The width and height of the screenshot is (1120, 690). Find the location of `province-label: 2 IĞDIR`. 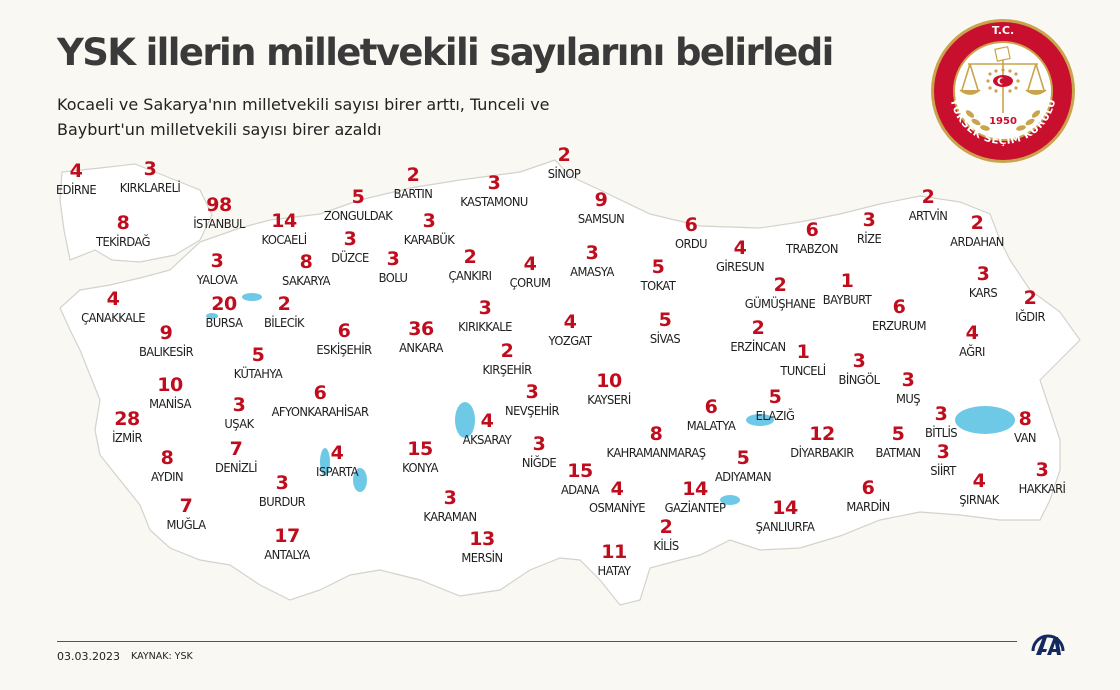

province-label: 2 IĞDIR is located at coordinates (1030, 306).